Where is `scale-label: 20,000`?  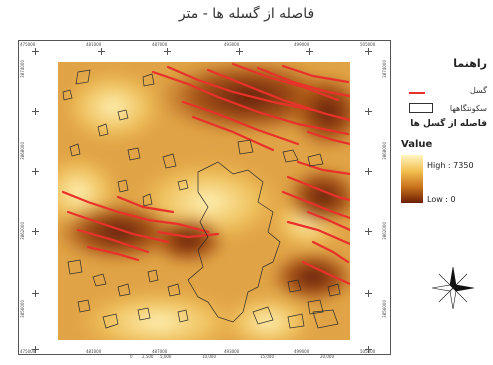 scale-label: 20,000 is located at coordinates (327, 356).